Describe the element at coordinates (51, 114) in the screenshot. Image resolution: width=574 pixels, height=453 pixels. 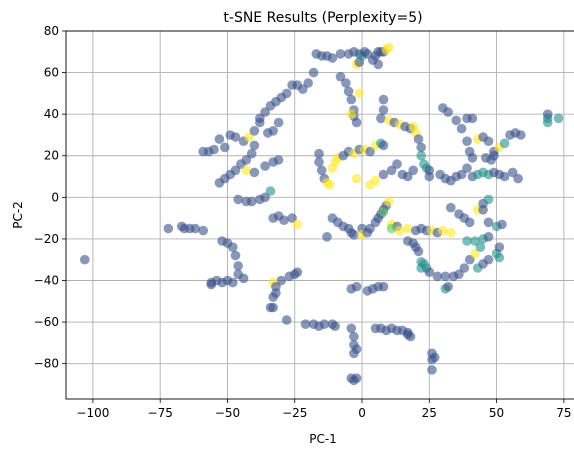
I see `y-tick-label: 40` at that location.